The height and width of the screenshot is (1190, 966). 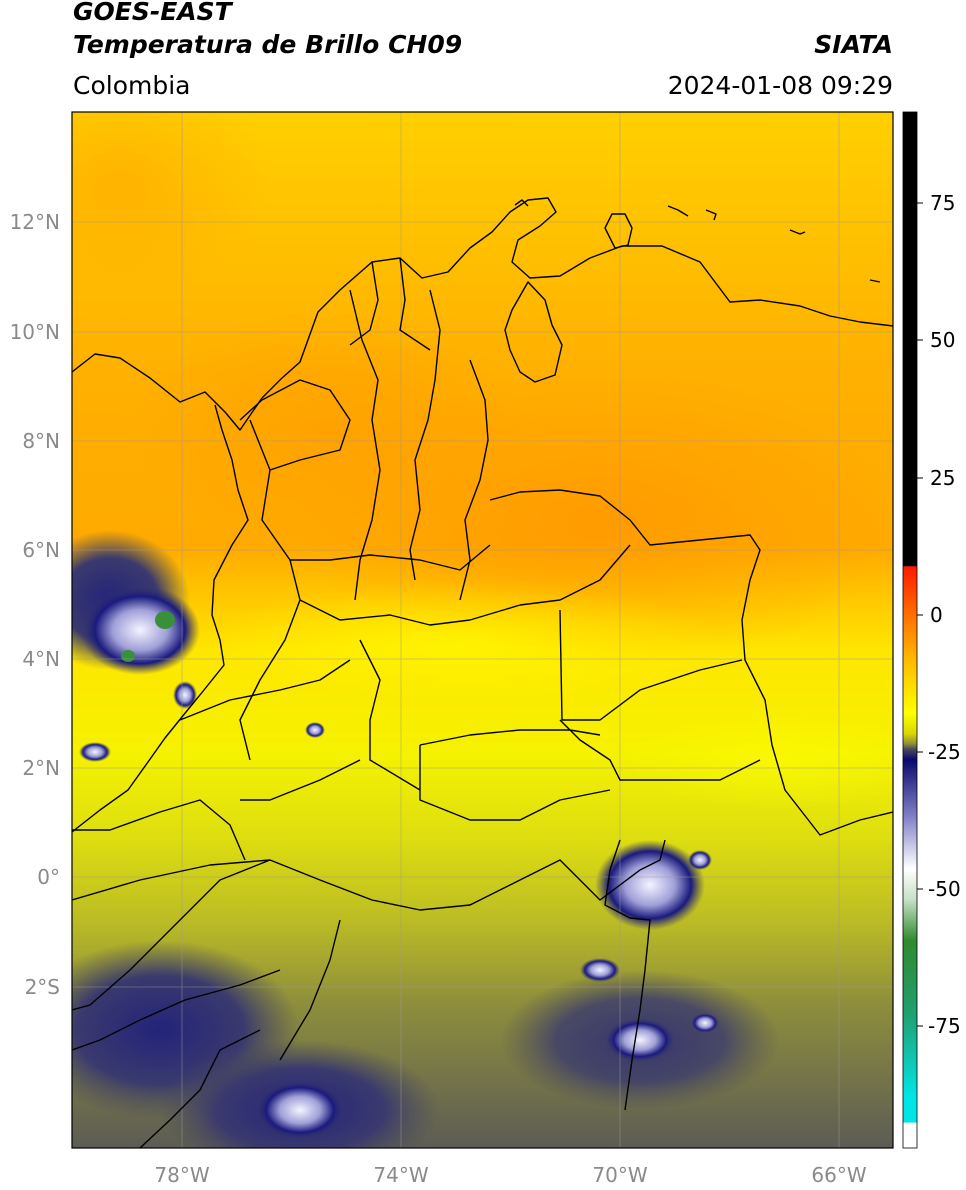 What do you see at coordinates (48, 877) in the screenshot?
I see `lat-tick-label: 0°` at bounding box center [48, 877].